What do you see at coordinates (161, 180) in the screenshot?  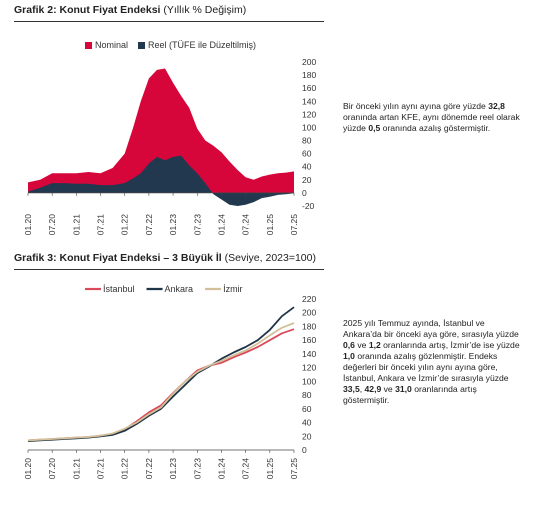 I see `chart2-area-real` at bounding box center [161, 180].